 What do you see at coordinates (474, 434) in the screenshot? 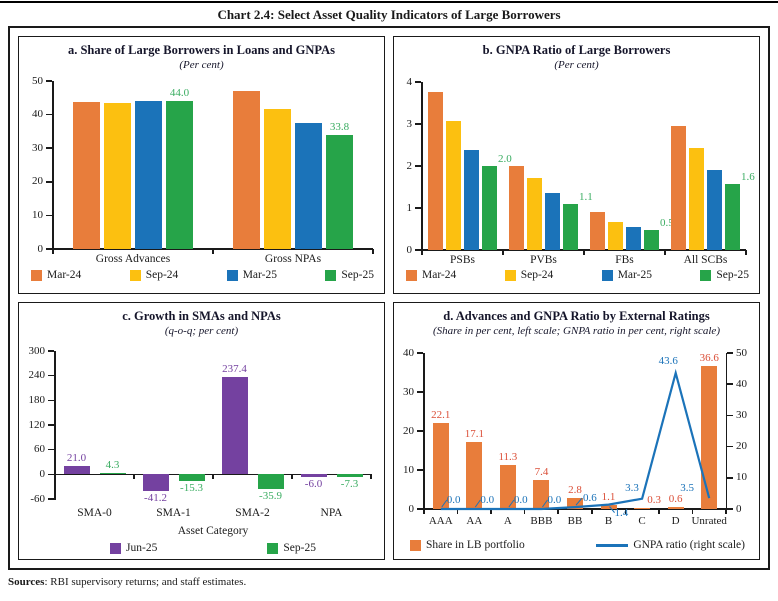
I see `bar-value-label: 17.1` at bounding box center [474, 434].